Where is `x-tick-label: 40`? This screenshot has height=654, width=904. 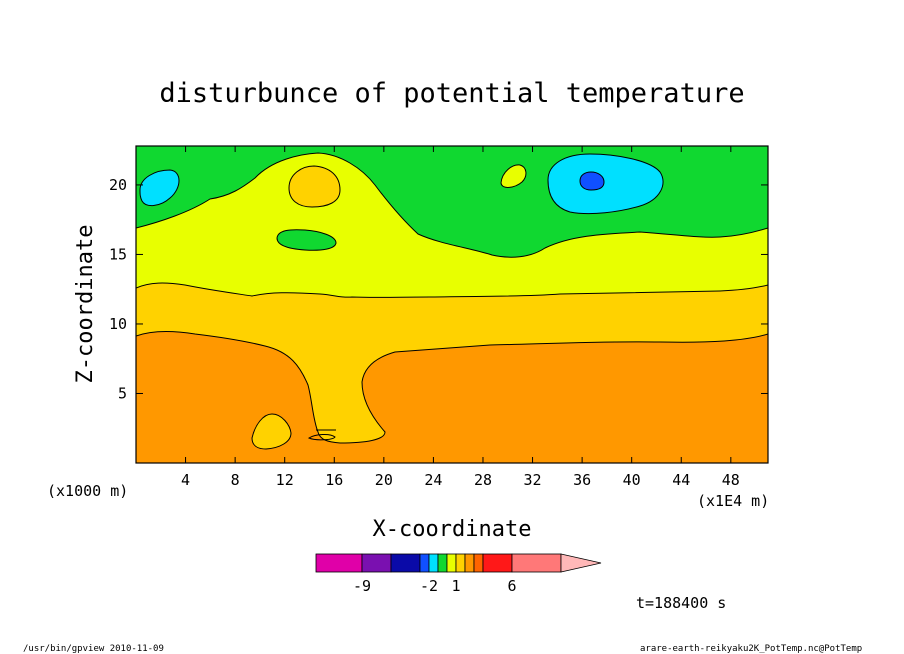
x-tick-label: 40 is located at coordinates (632, 480).